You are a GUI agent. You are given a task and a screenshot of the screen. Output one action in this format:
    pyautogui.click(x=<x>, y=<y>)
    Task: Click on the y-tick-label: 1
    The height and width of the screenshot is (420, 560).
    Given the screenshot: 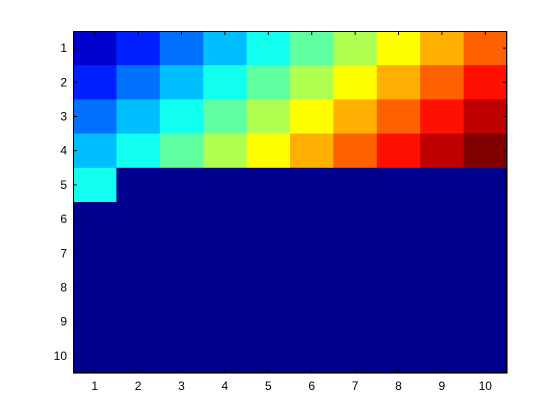 What is the action you would take?
    pyautogui.click(x=63, y=48)
    